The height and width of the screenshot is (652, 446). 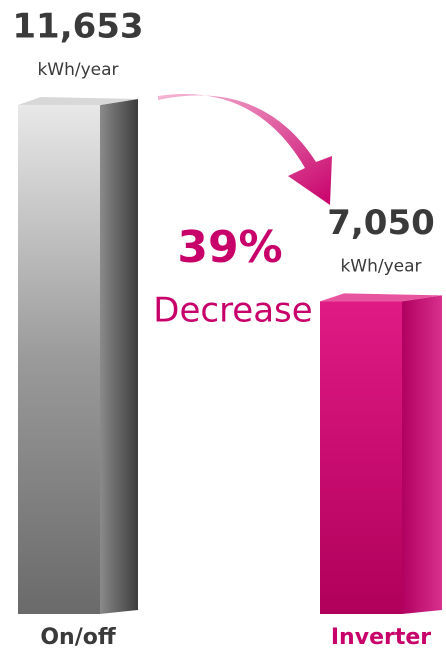 What do you see at coordinates (381, 223) in the screenshot?
I see `value-label: 7,050` at bounding box center [381, 223].